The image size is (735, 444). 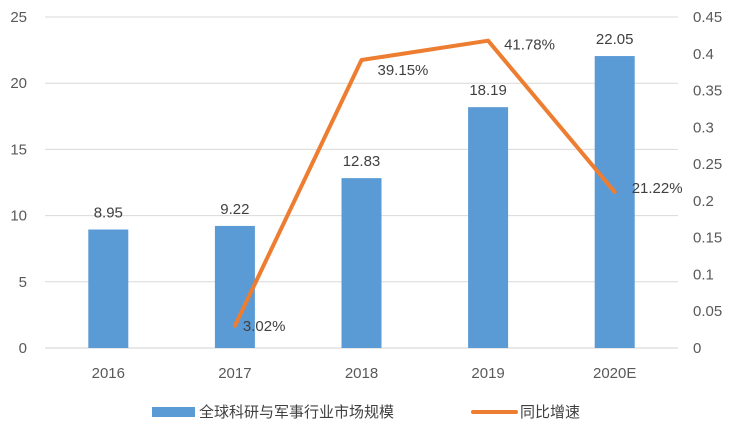 What do you see at coordinates (703, 54) in the screenshot?
I see `right-tick-label: 0.4` at bounding box center [703, 54].